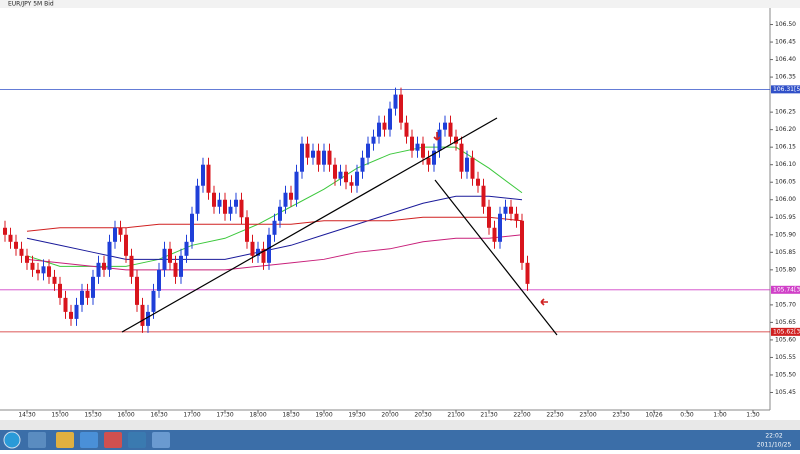 This screenshot has width=800, height=454. I want to click on x-tick-label: 0:30, so click(687, 415).